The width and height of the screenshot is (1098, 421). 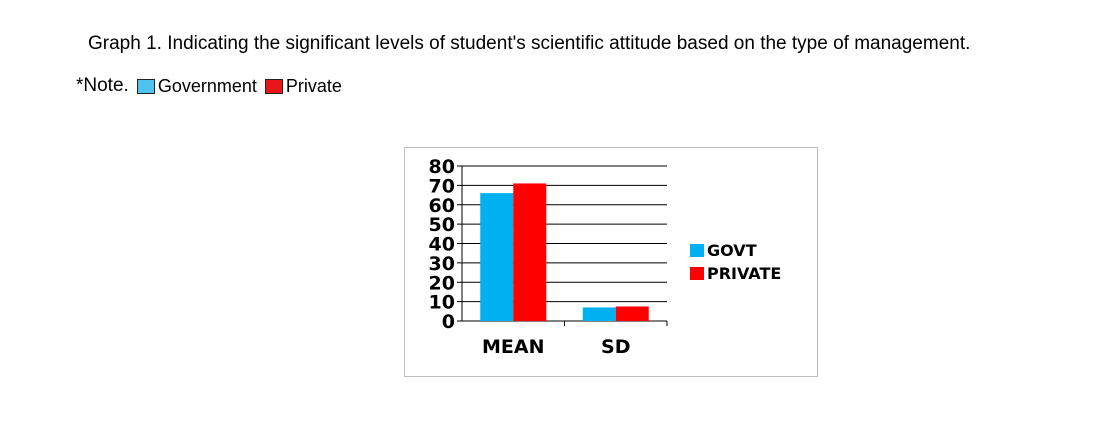 I want to click on bar-govt-mean, so click(x=497, y=257).